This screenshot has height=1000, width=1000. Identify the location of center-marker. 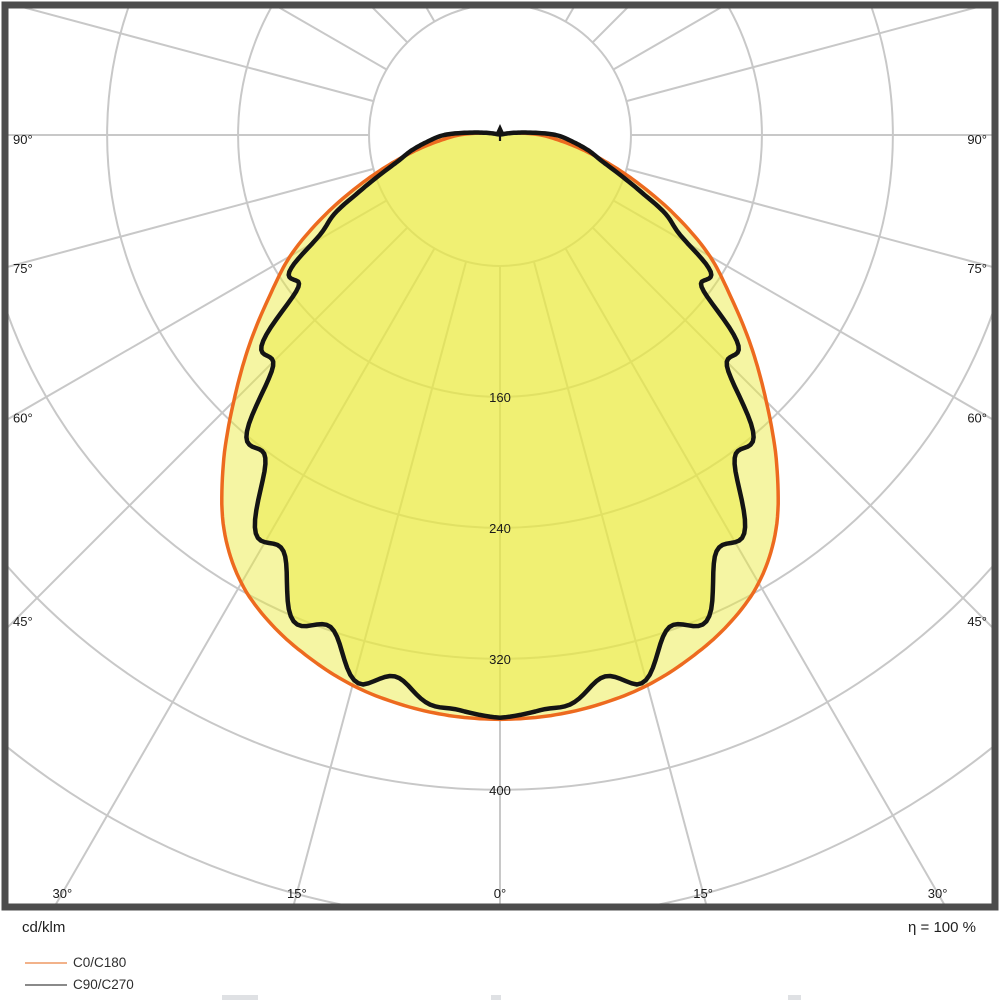
(500, 132).